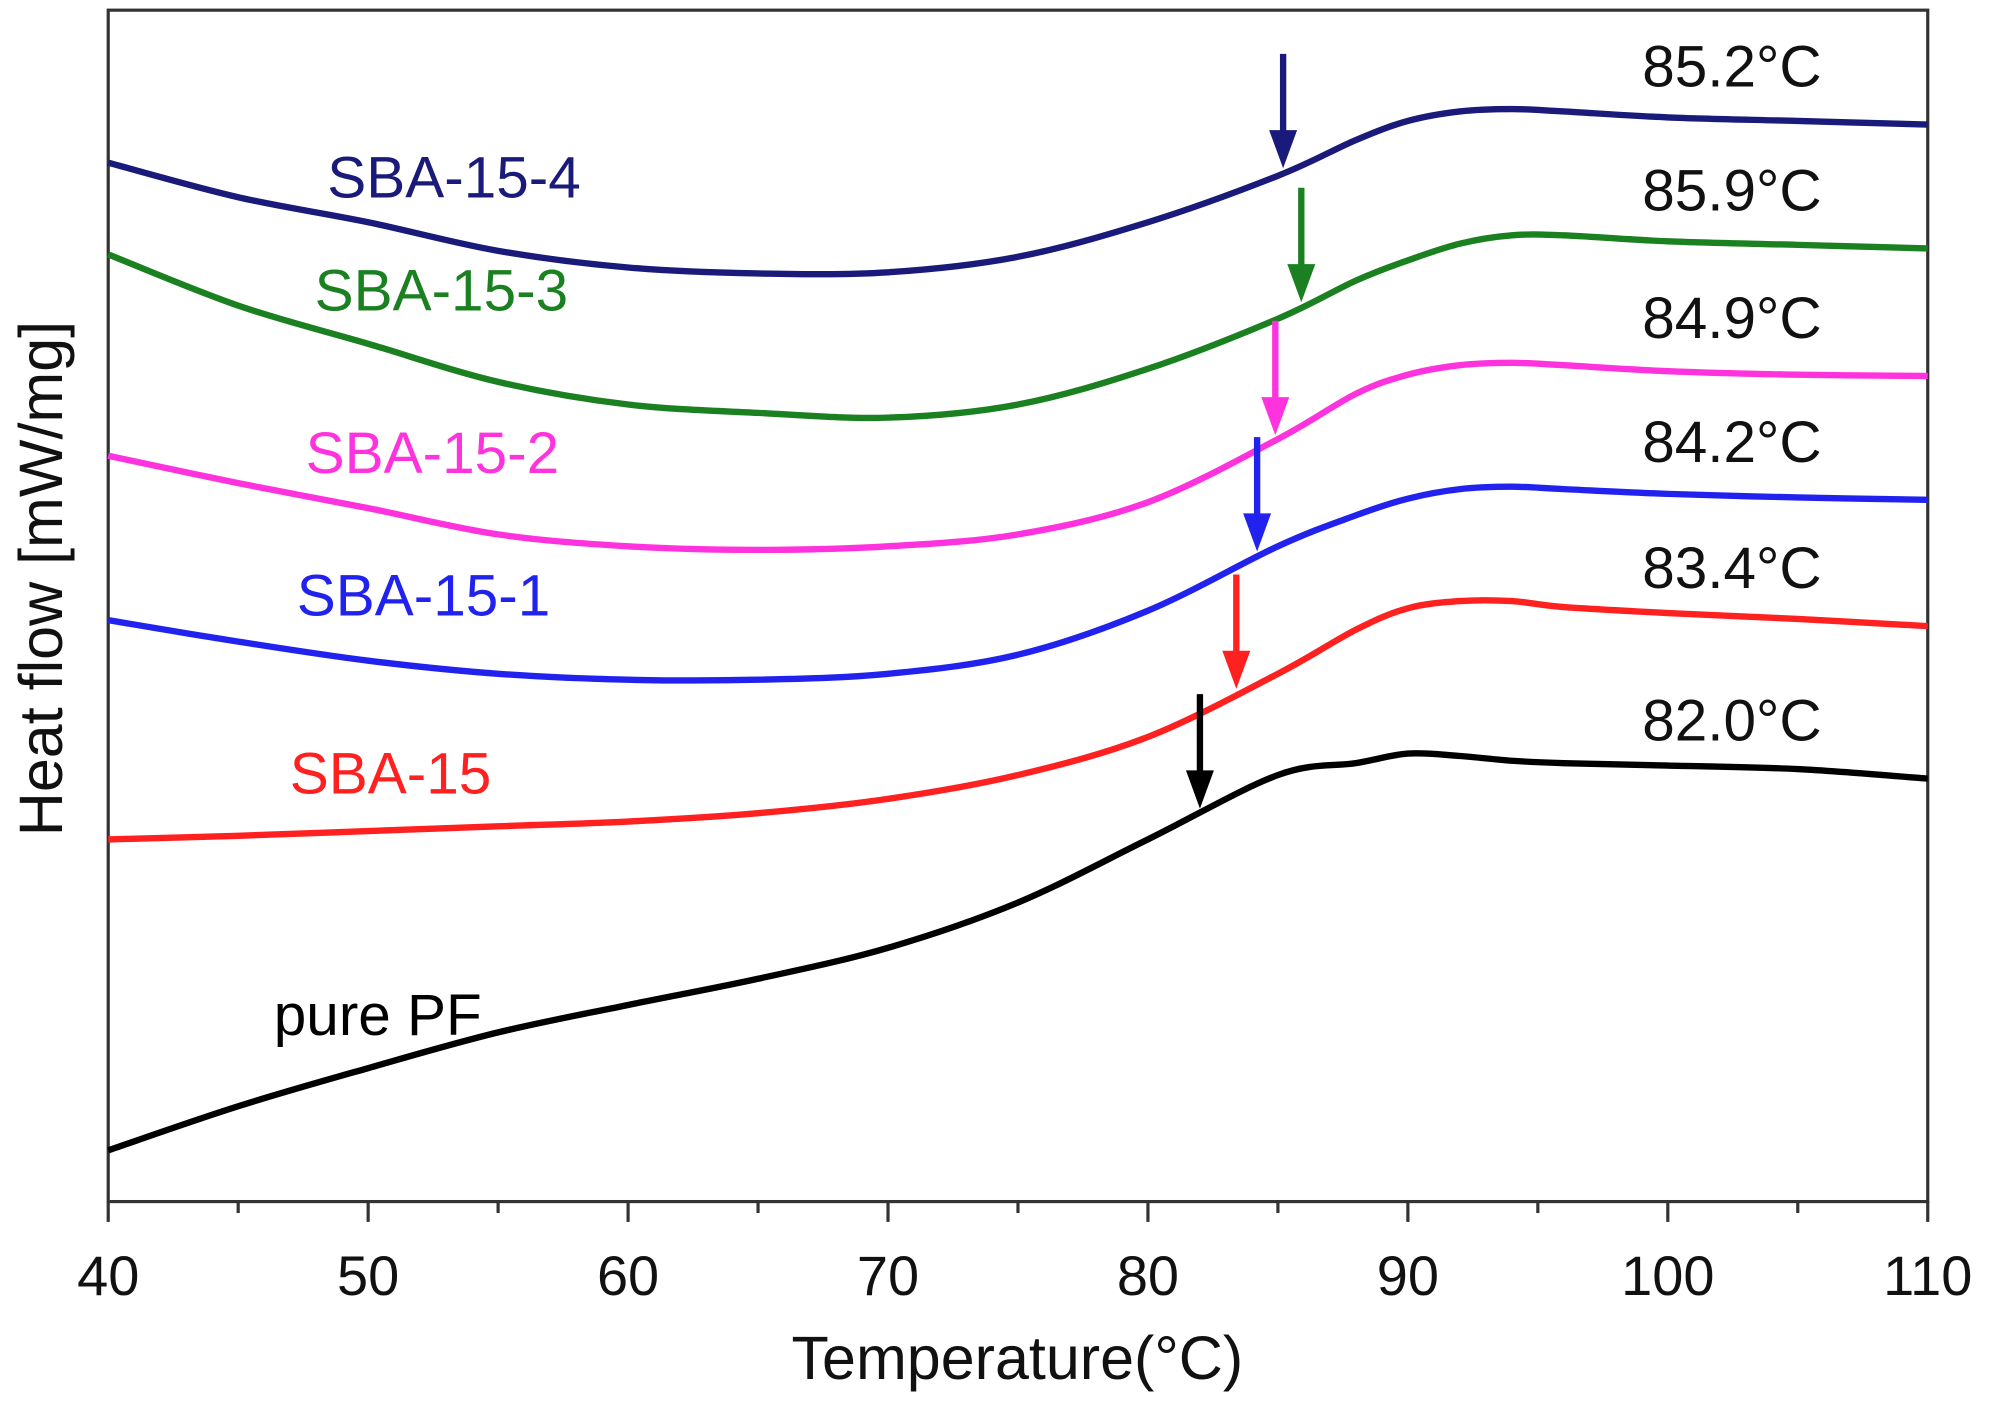  What do you see at coordinates (888, 1275) in the screenshot?
I see `x-tick-label: 70` at bounding box center [888, 1275].